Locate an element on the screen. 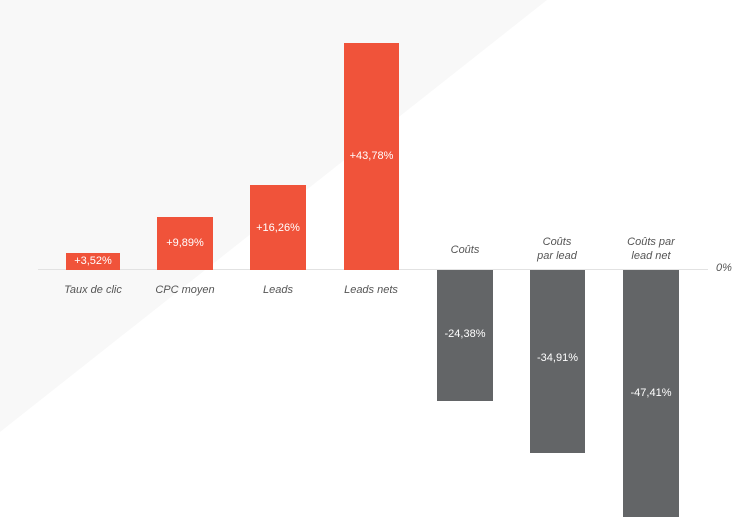  bar-value-label: -47,41% is located at coordinates (651, 393).